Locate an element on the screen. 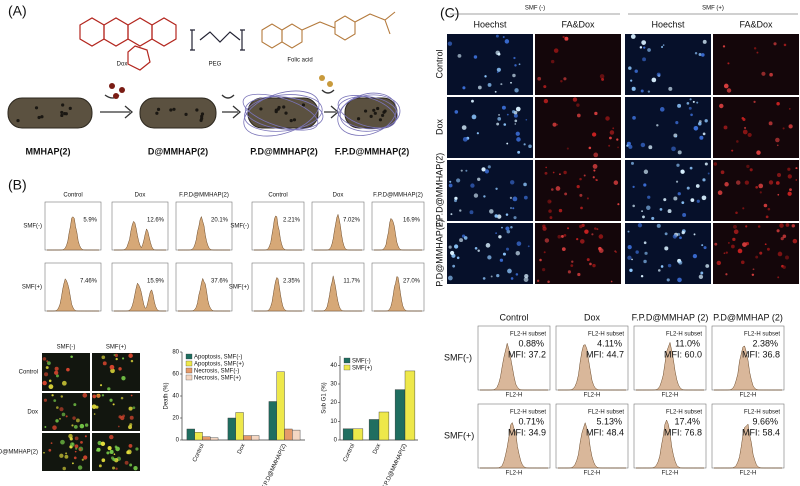 This screenshot has width=800, height=486. gate-percent: 5.9% is located at coordinates (90, 221).